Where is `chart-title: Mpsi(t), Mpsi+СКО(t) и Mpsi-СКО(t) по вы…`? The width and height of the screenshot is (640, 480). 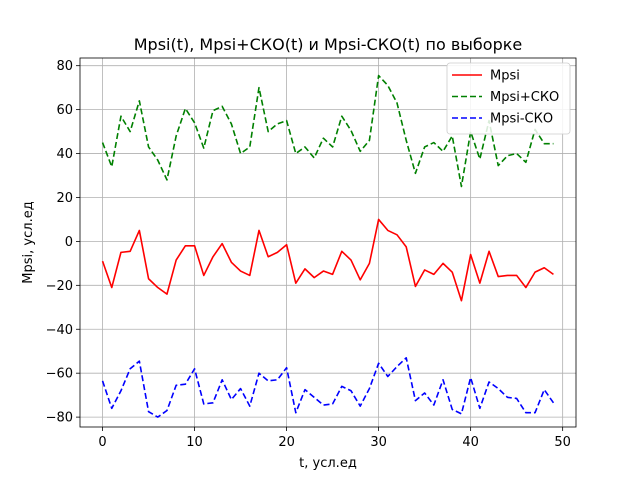
chart-title: Mpsi(t), Mpsi+СКО(t) и Mpsi-СКО(t) по вы… is located at coordinates (328, 44).